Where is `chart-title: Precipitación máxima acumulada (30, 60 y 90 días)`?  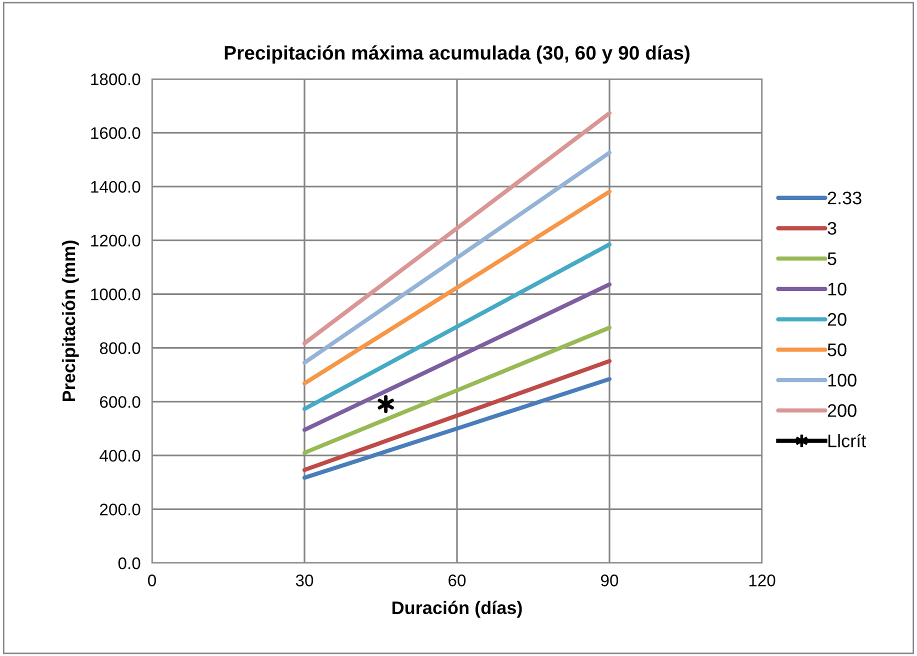
chart-title: Precipitación máxima acumulada (30, 60 y 90 días) is located at coordinates (457, 54).